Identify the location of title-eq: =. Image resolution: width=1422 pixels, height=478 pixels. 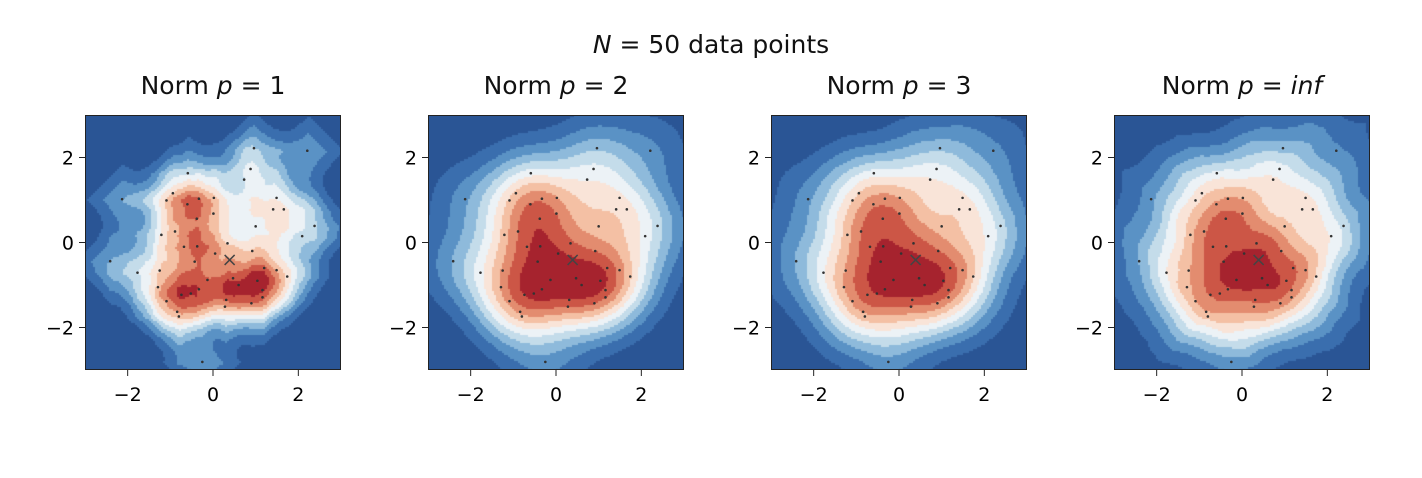
(594, 85).